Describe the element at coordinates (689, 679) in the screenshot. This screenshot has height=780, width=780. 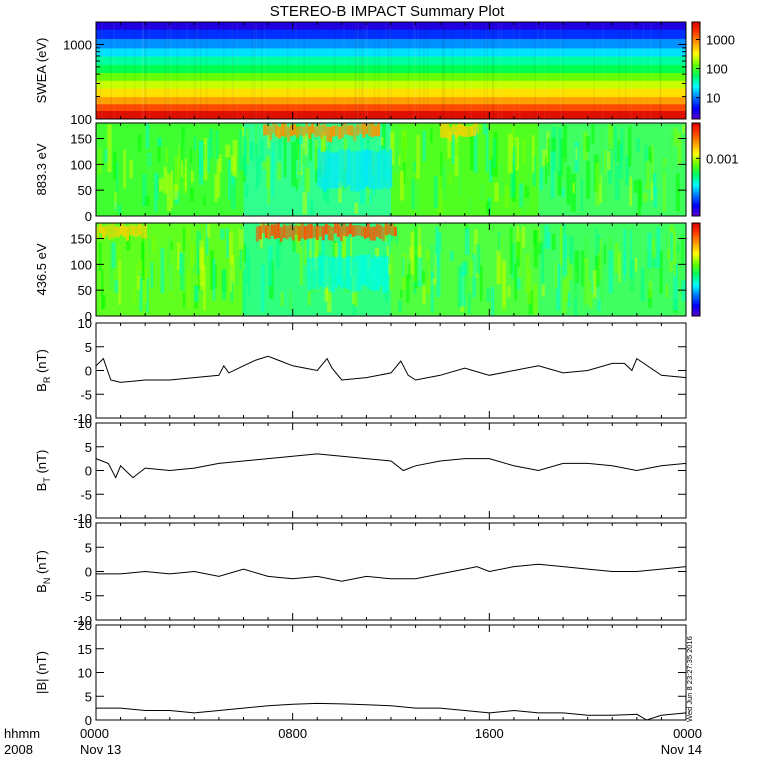
I see `timestamp: Wed Jun 8 23:27:35 2016` at that location.